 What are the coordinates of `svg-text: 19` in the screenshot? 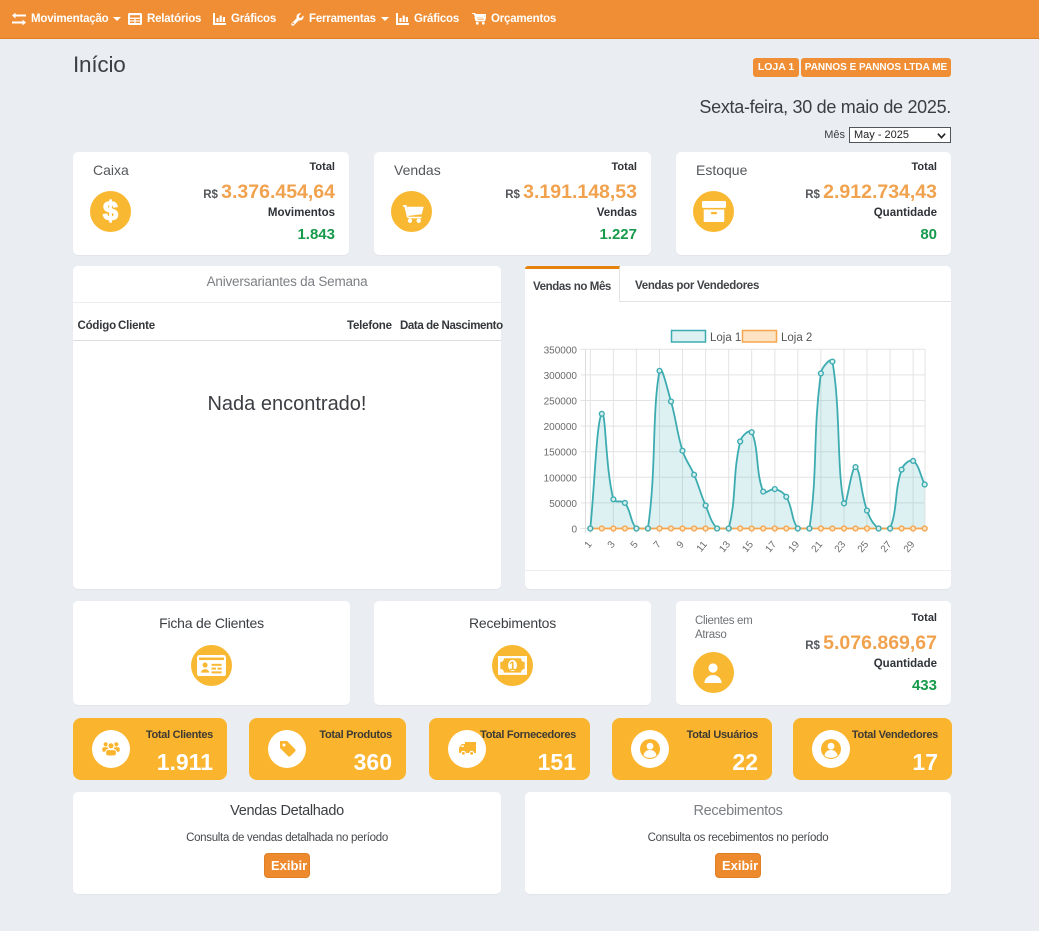 It's located at (795, 547).